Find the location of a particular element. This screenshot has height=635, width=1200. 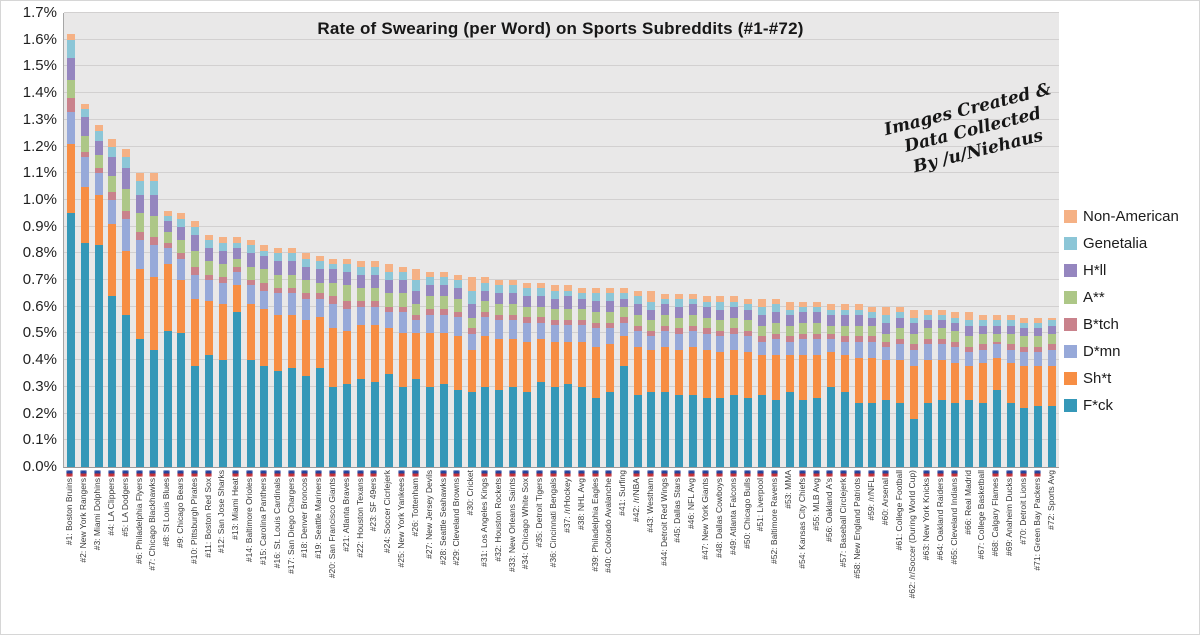

x-axis-label: #35: Detroit Tigers is located at coordinates (539, 508).